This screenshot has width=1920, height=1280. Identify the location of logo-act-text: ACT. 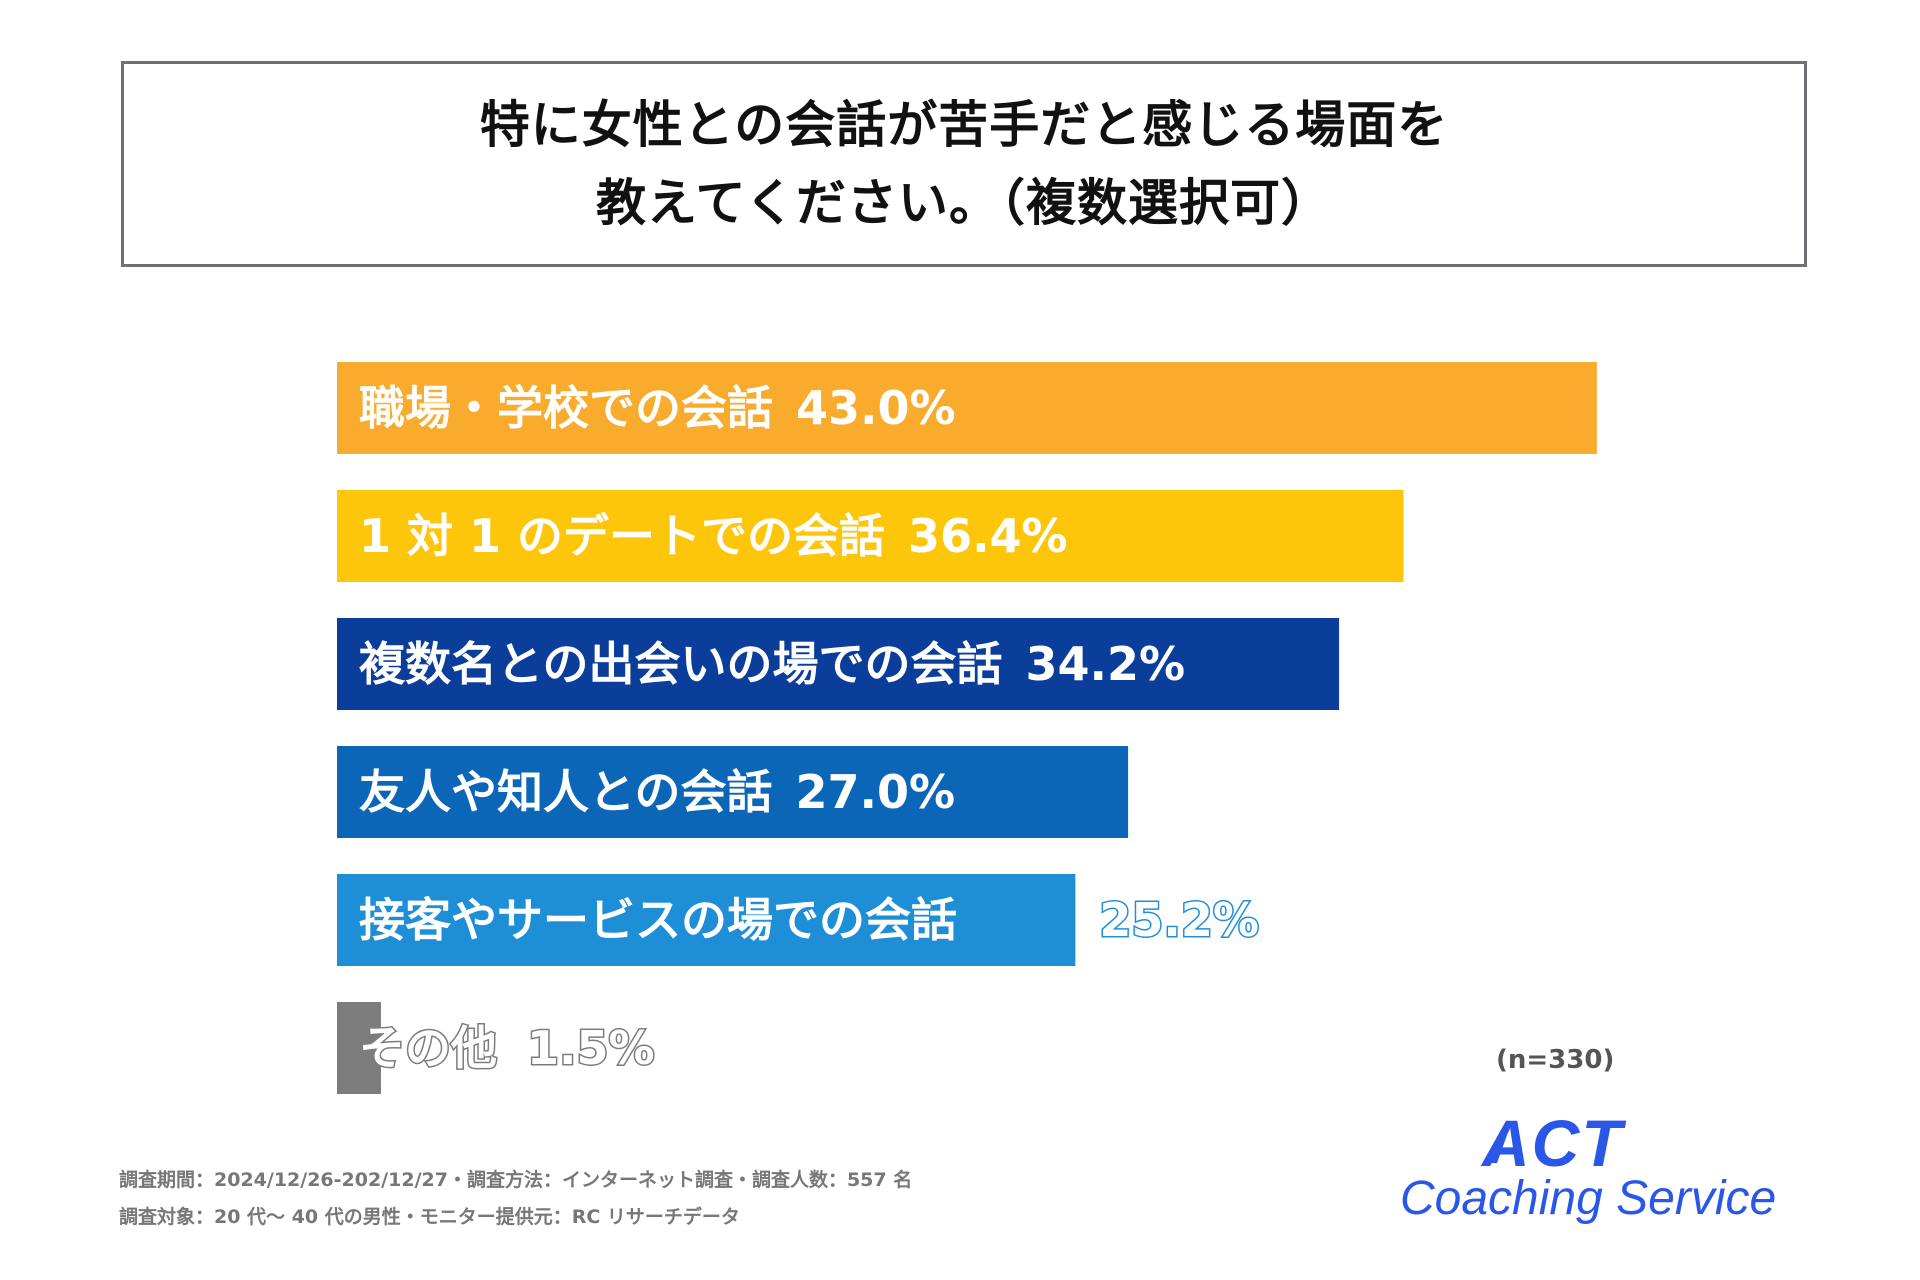
(1553, 1143).